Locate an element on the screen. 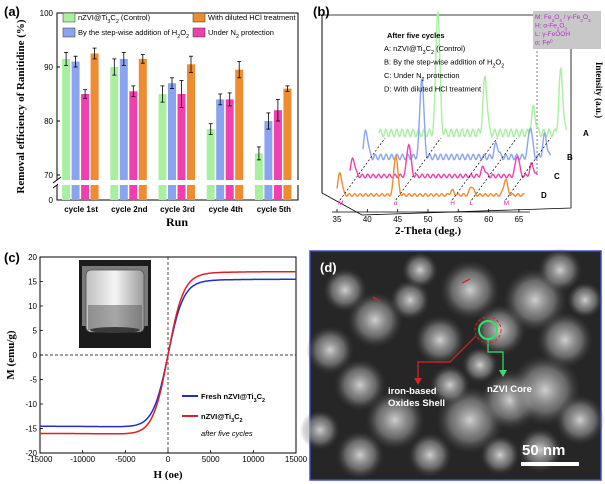  legend-label-part: (Control) is located at coordinates (135, 17).